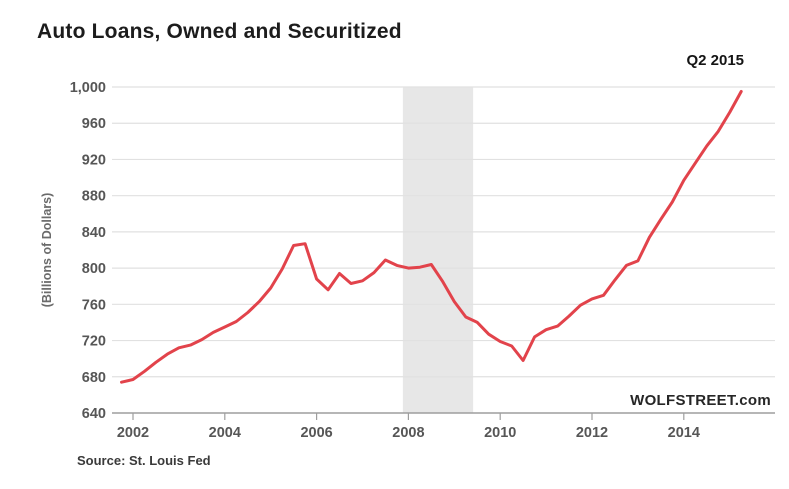 This screenshot has height=489, width=789. Describe the element at coordinates (408, 433) in the screenshot. I see `x-tick-label: 2008` at that location.